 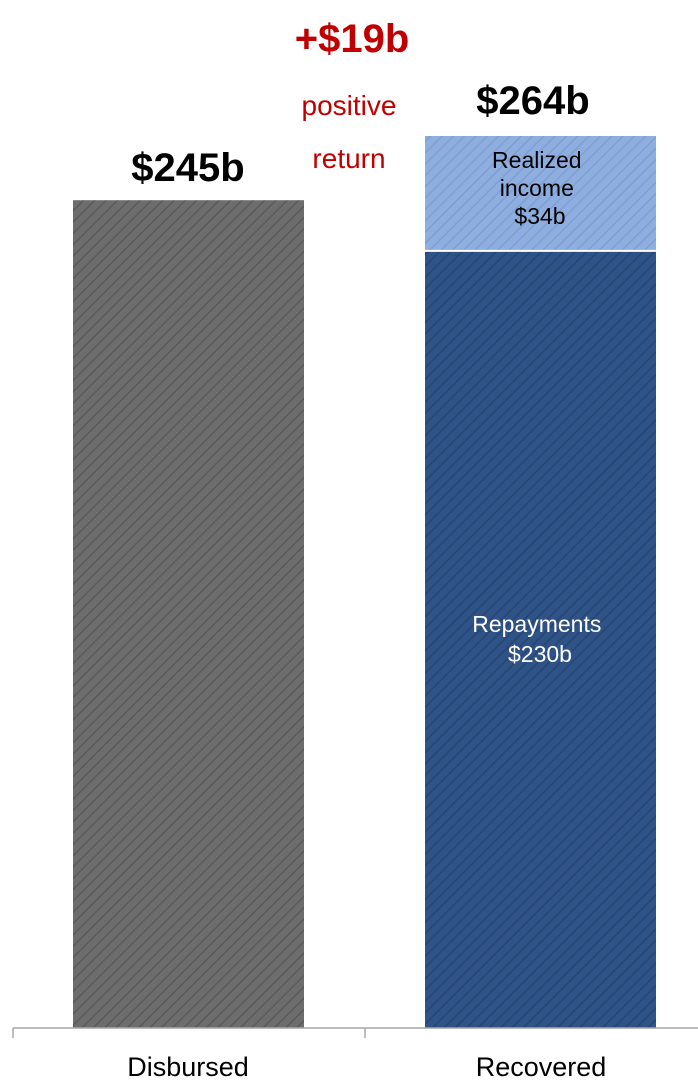 What do you see at coordinates (532, 101) in the screenshot?
I see `total-label-recovered: $264b` at bounding box center [532, 101].